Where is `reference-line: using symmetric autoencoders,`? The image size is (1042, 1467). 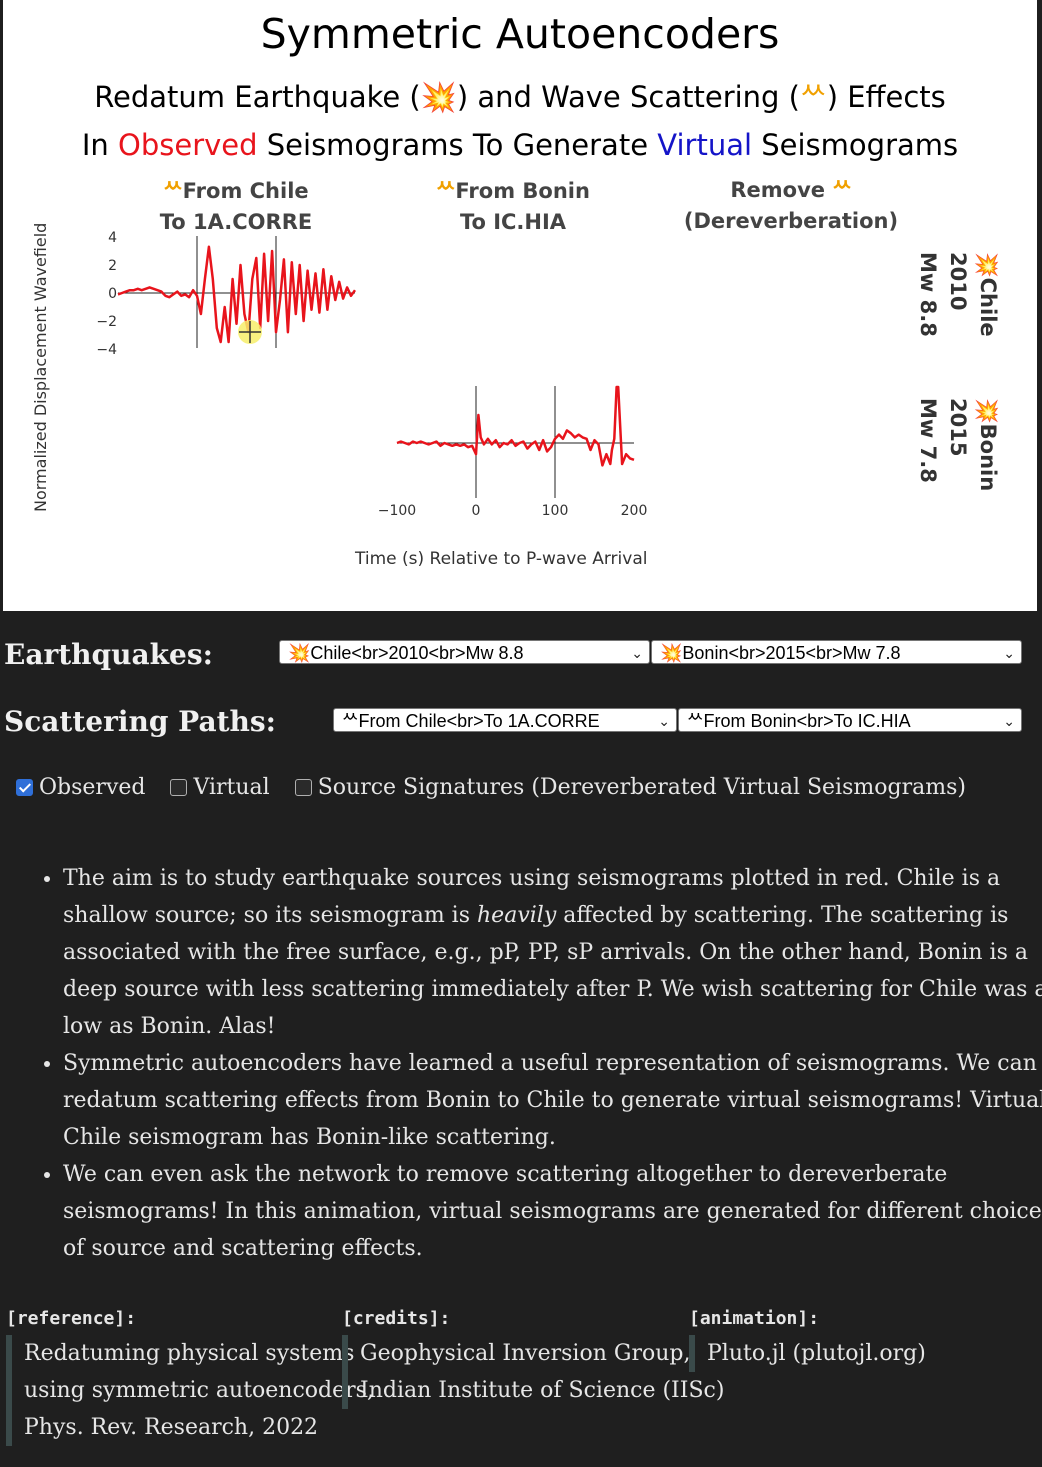
reference-line: using symmetric autoencoders, is located at coordinates (199, 1390).